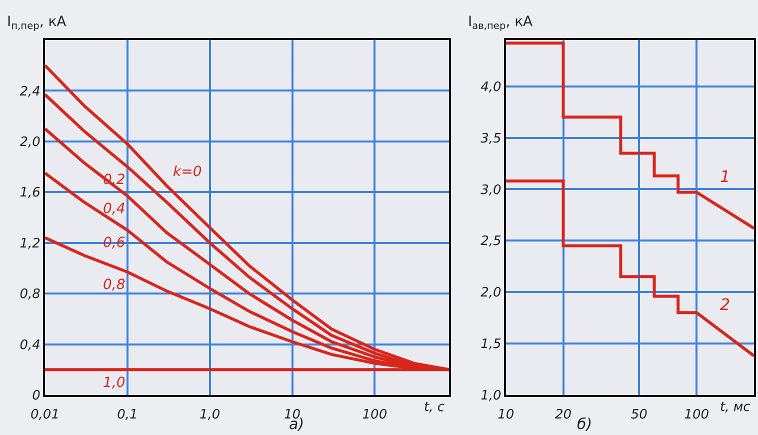  Describe the element at coordinates (114, 383) in the screenshot. I see `series-label: 1,0` at that location.